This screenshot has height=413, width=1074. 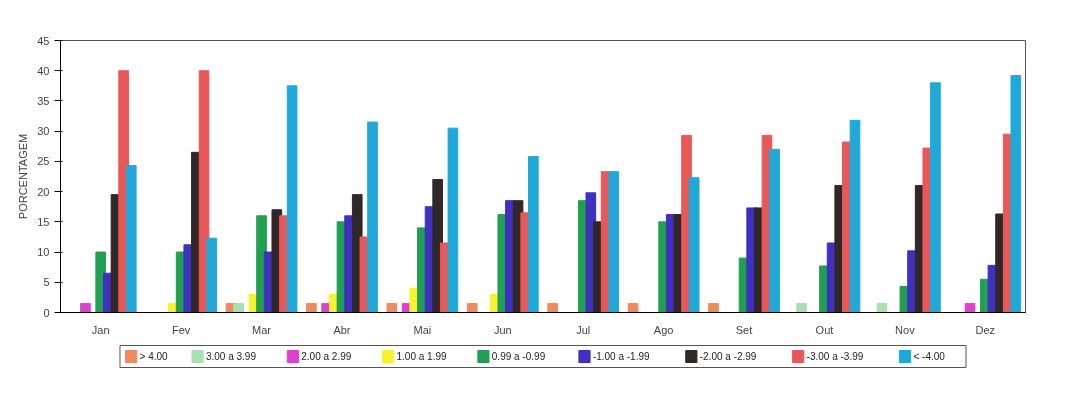 What do you see at coordinates (985, 329) in the screenshot?
I see `x-tick-label: Dez` at bounding box center [985, 329].